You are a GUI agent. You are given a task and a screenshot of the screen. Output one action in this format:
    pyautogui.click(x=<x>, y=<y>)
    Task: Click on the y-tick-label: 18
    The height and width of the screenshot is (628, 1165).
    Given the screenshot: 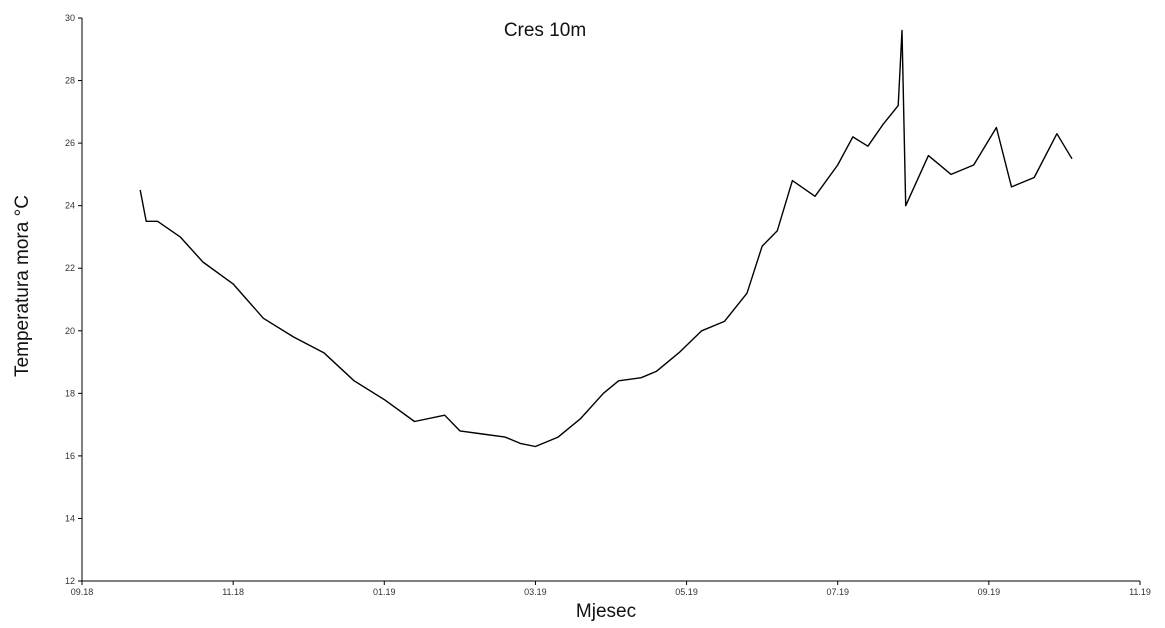 What is the action you would take?
    pyautogui.click(x=70, y=393)
    